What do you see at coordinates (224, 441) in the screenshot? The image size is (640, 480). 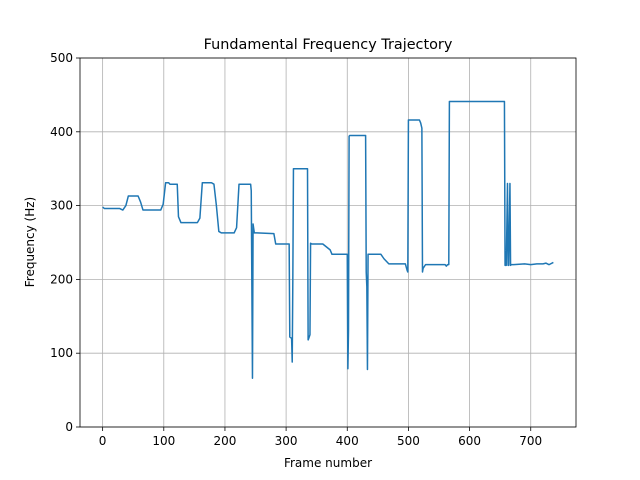 I see `x-tick-label: 200` at bounding box center [224, 441].